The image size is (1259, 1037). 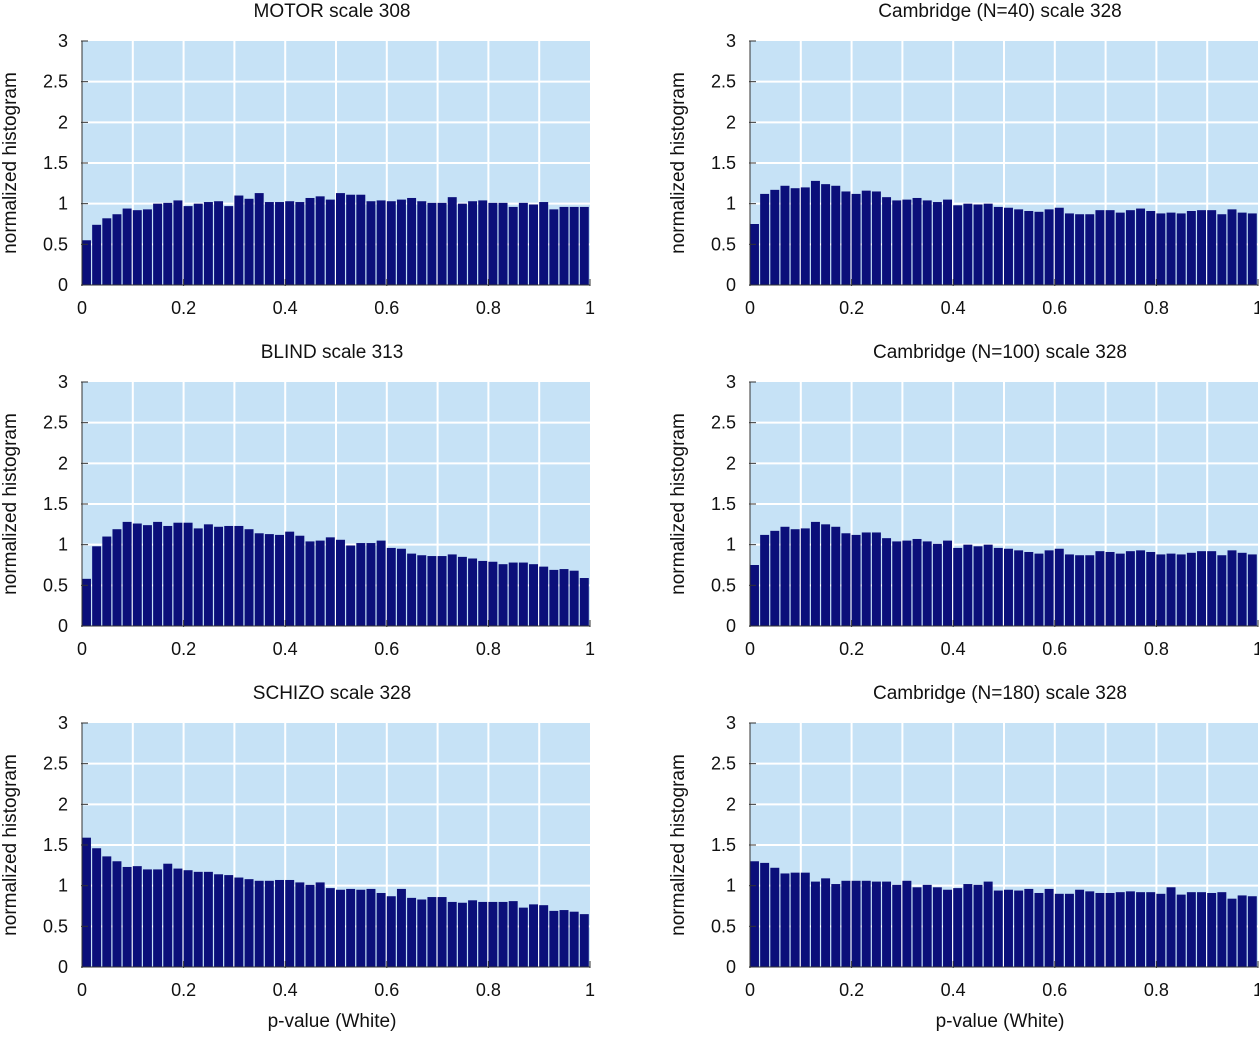 What do you see at coordinates (55, 163) in the screenshot?
I see `y-tick-label: 1.5` at bounding box center [55, 163].